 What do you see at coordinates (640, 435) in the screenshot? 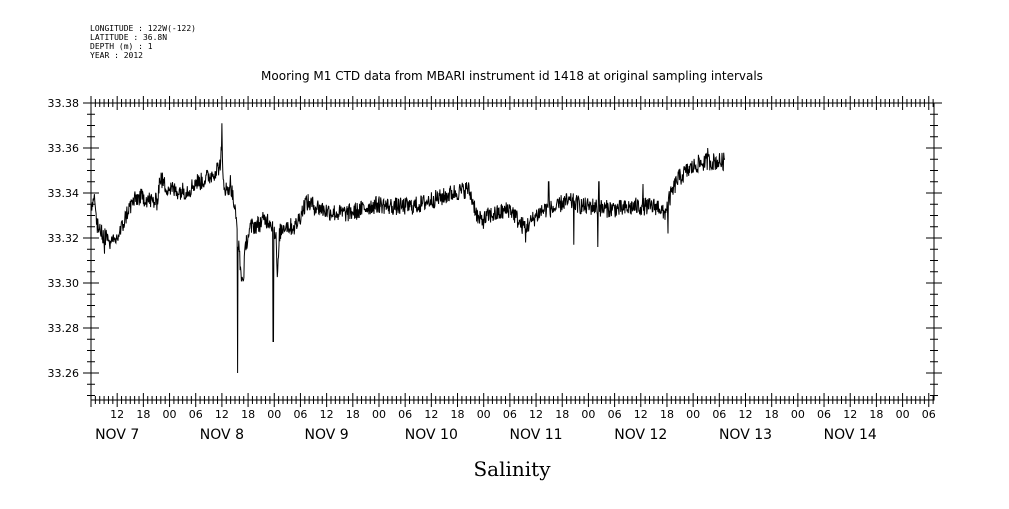
I see `x-day-label: NOV 12` at bounding box center [640, 435].